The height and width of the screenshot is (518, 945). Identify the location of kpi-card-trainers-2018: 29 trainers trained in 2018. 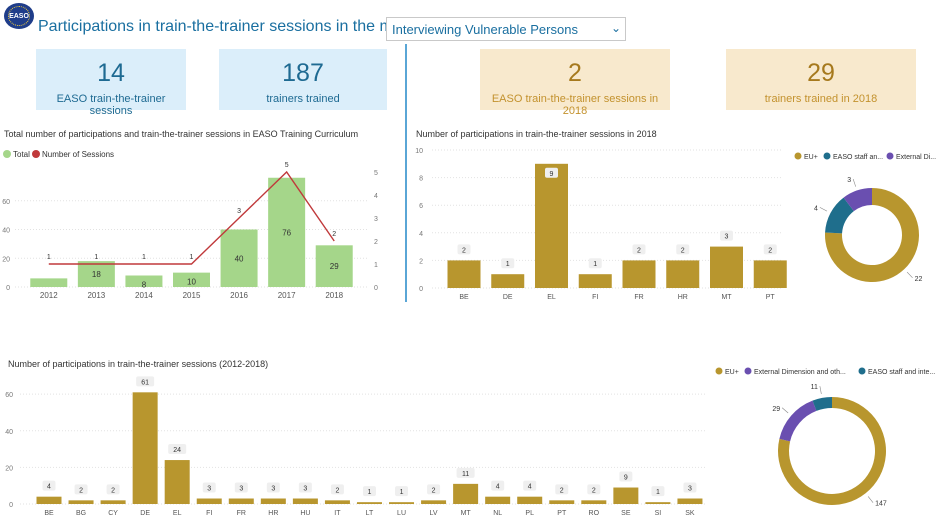
(821, 79).